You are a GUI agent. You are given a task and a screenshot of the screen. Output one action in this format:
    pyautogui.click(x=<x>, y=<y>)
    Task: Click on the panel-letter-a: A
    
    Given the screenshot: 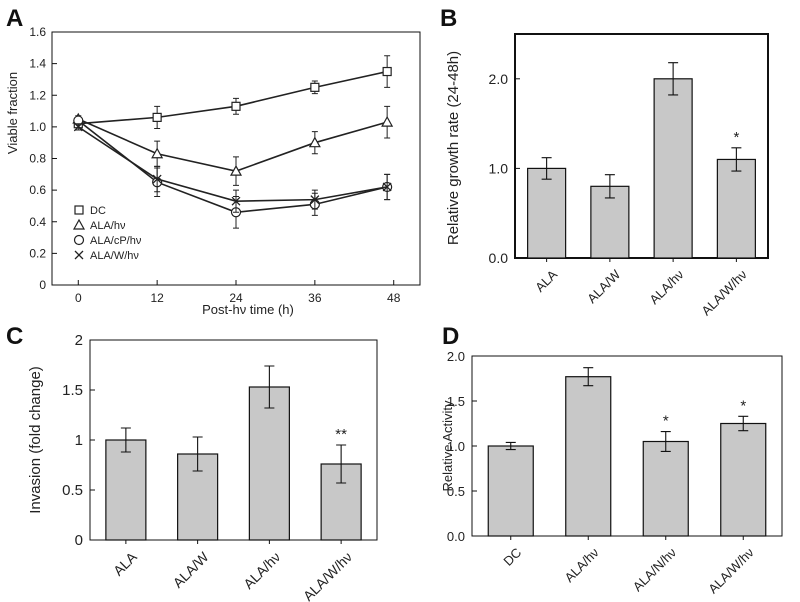 What is the action you would take?
    pyautogui.click(x=14, y=18)
    